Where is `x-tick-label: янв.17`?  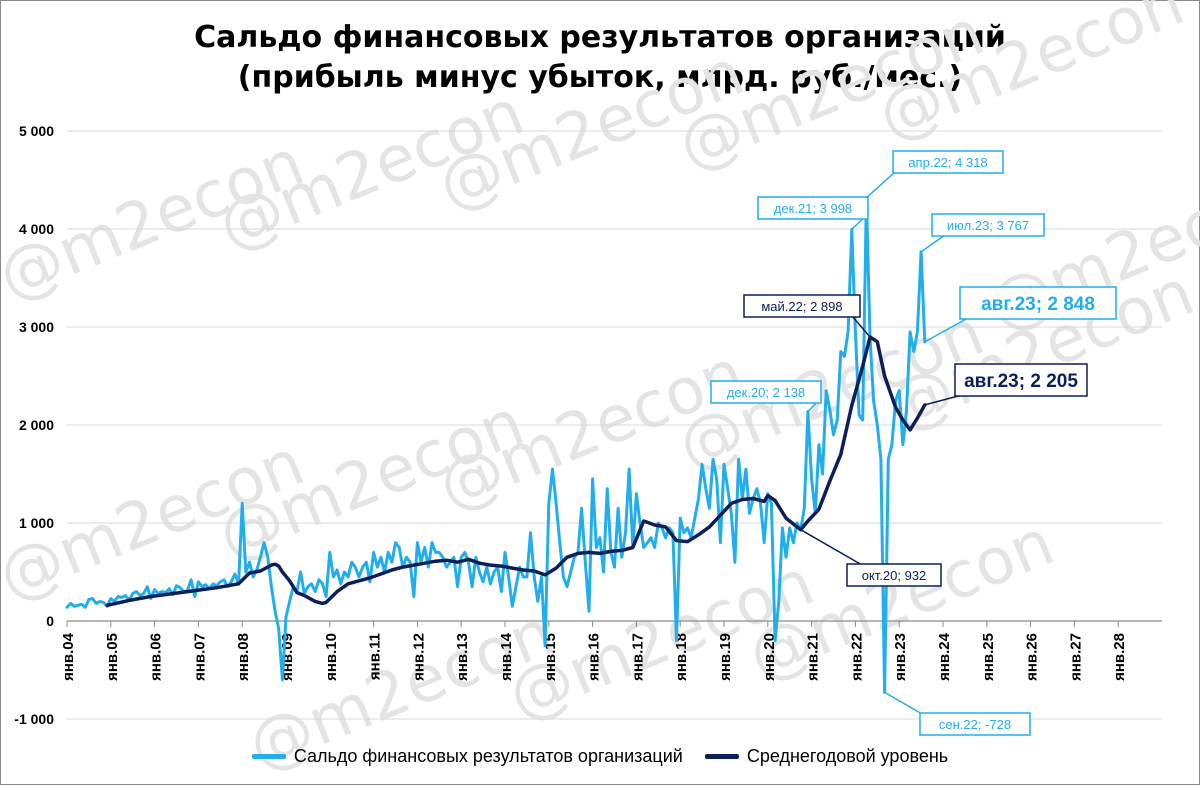 x-tick-label: янв.17 is located at coordinates (637, 657).